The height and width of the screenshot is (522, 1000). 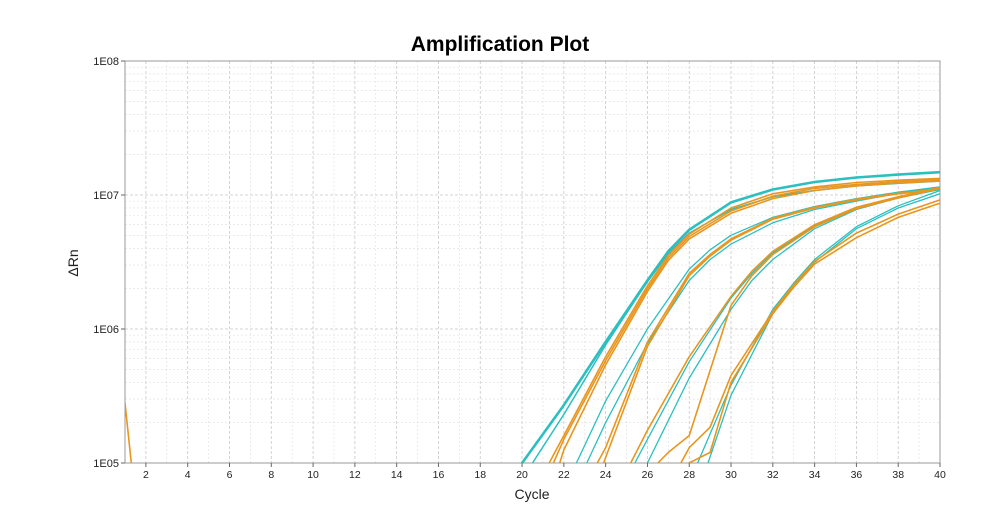 I want to click on x-tick-label: 16, so click(x=439, y=475).